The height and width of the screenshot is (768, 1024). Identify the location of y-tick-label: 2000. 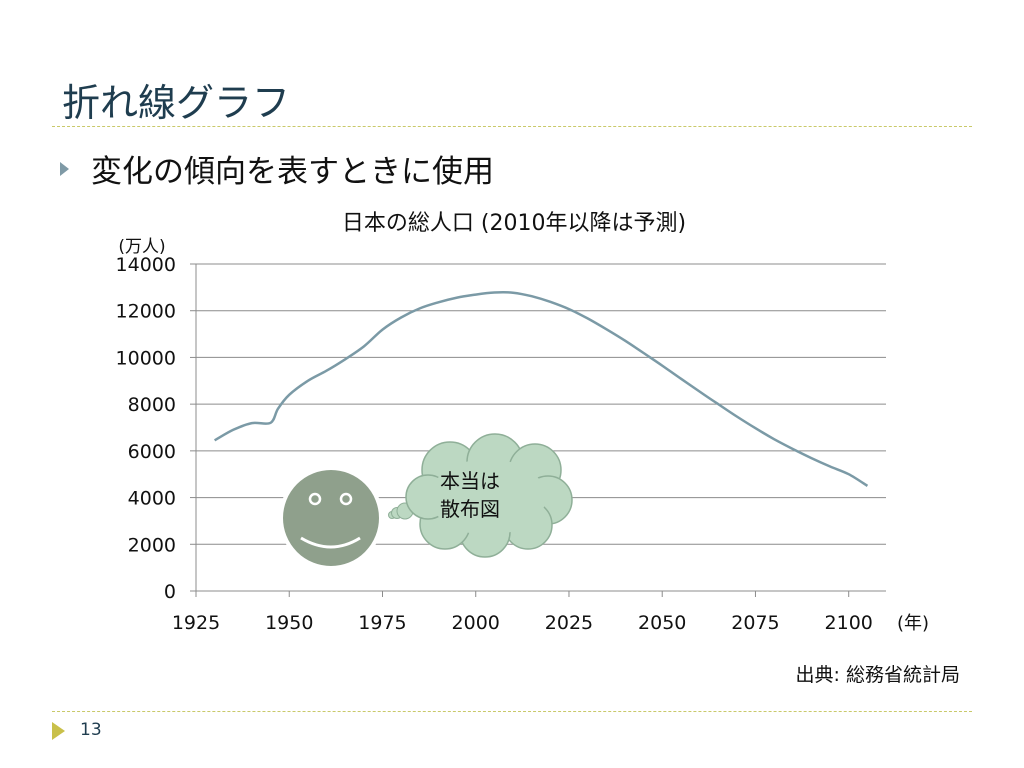
(152, 545).